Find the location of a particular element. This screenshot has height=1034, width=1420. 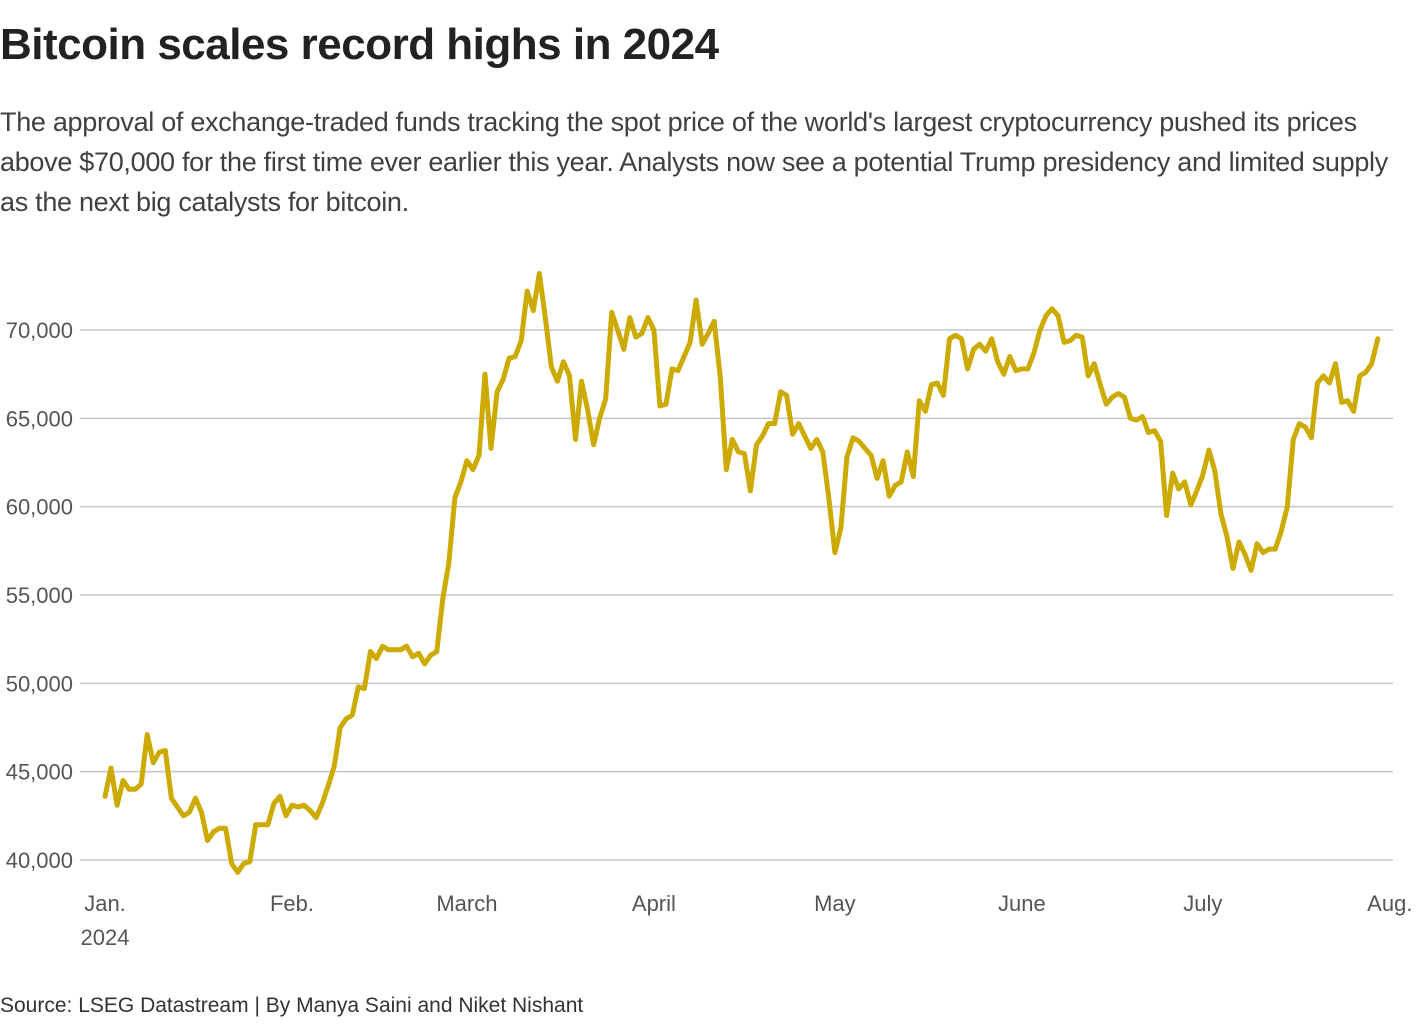

x-tick-label: June is located at coordinates (1022, 903).